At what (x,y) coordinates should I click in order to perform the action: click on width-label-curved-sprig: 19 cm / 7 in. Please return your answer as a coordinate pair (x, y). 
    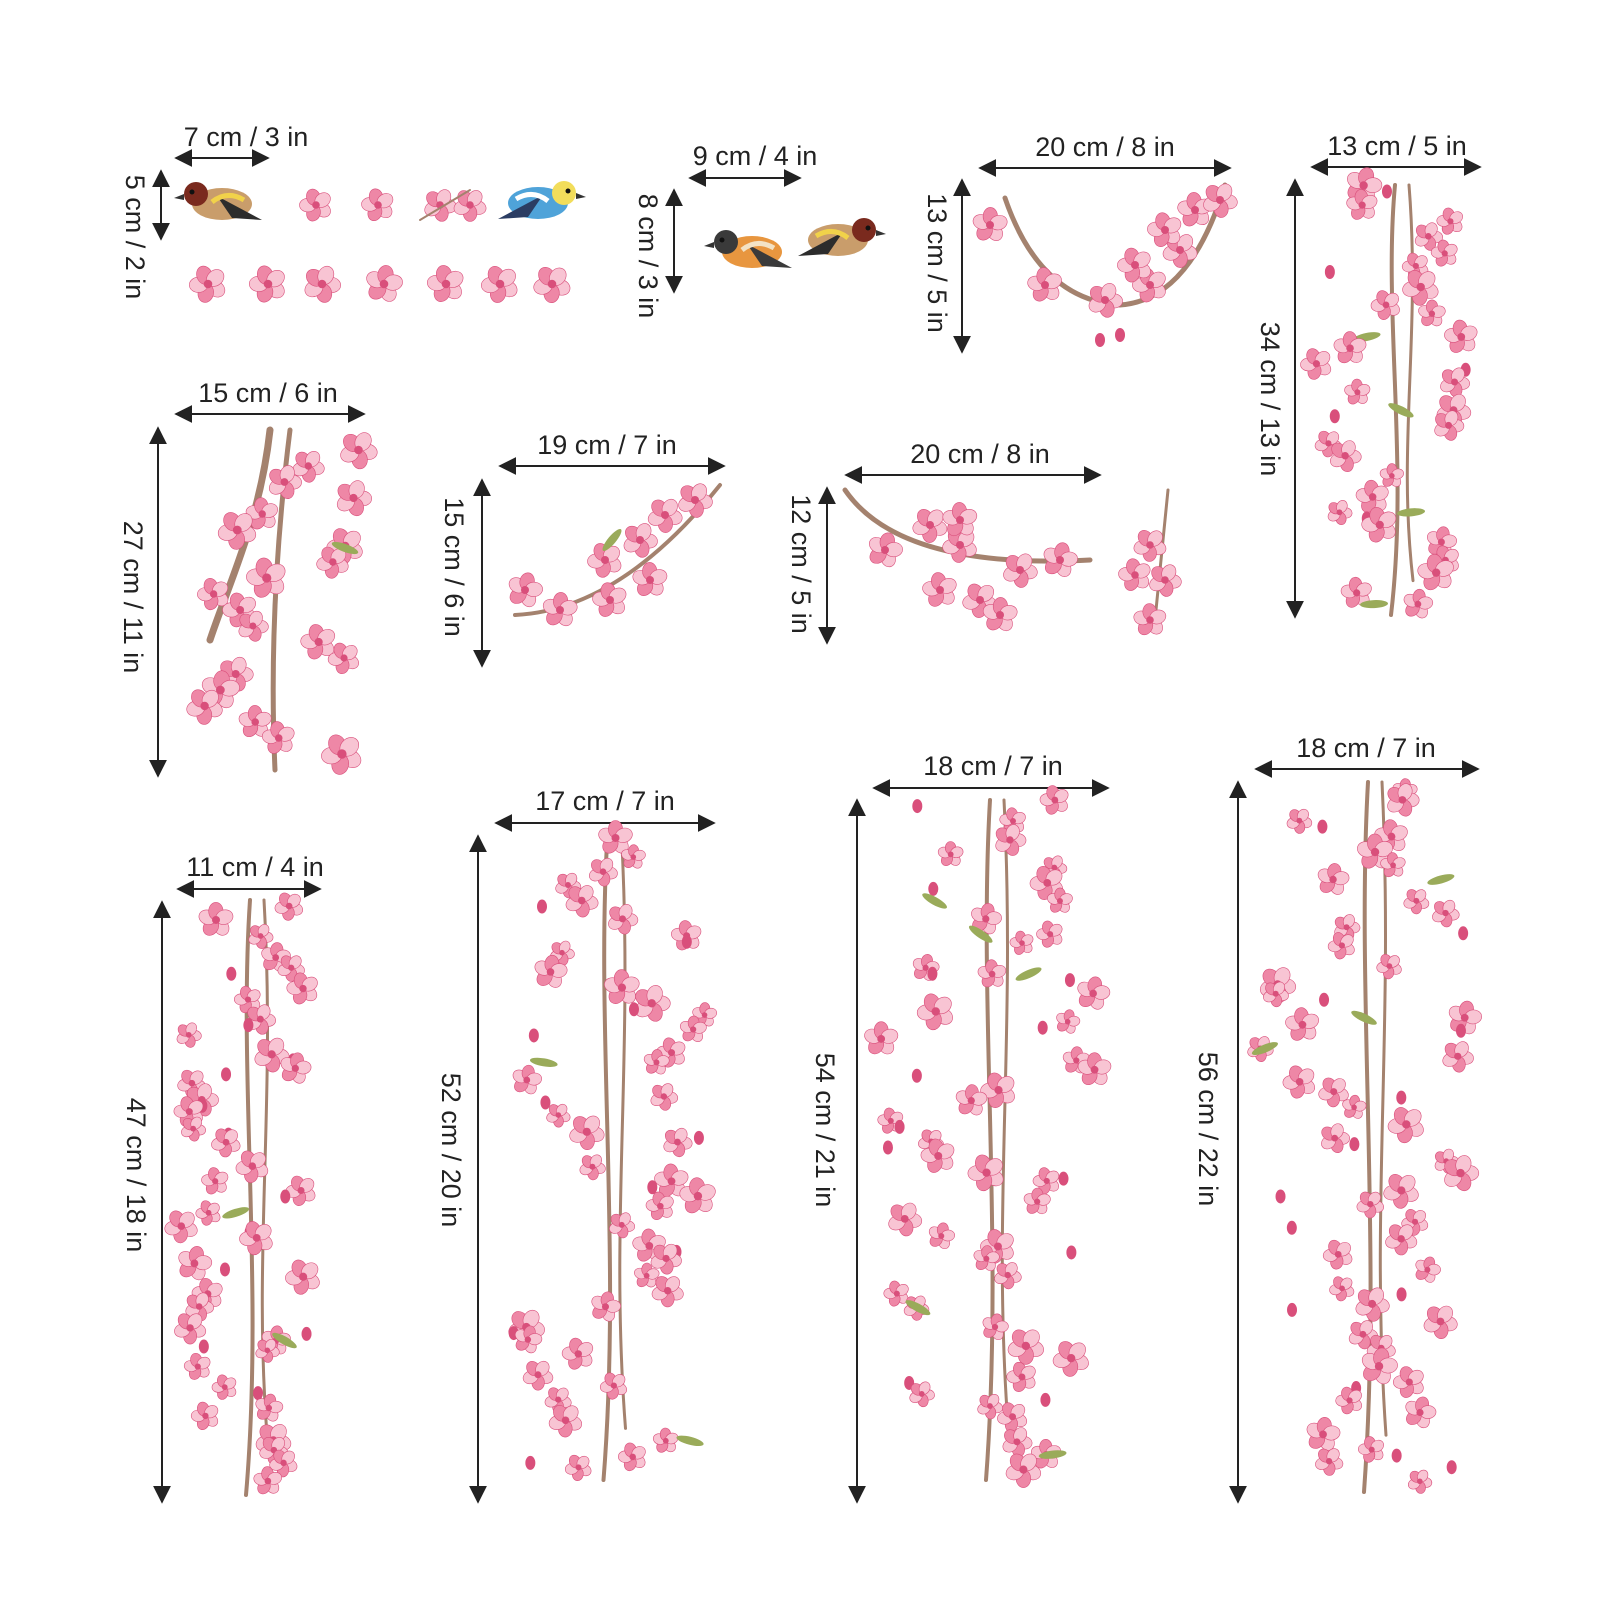
    Looking at the image, I should click on (607, 445).